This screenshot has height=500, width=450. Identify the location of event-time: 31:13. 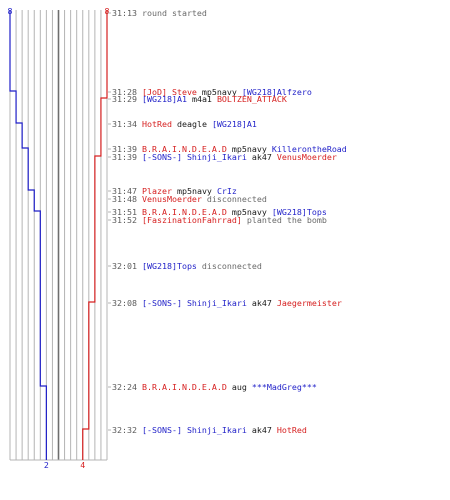
(127, 13).